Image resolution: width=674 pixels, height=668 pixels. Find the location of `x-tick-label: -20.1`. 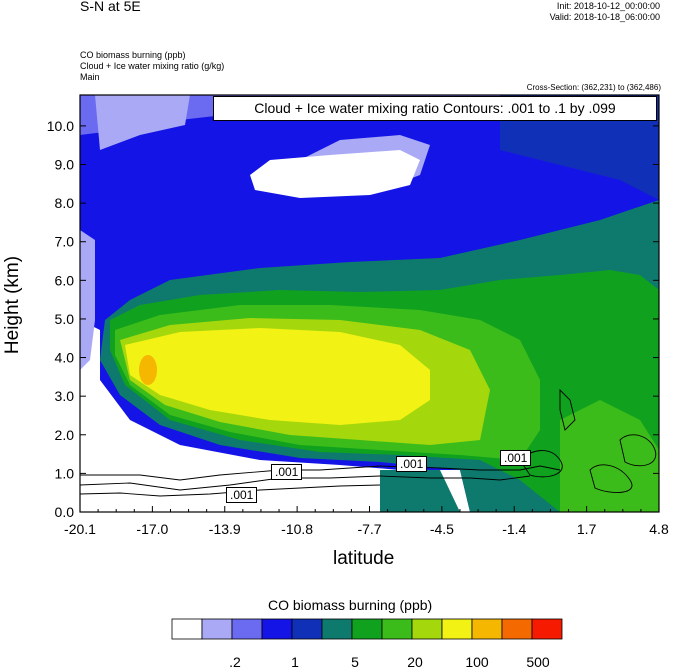

x-tick-label: -20.1 is located at coordinates (80, 529).